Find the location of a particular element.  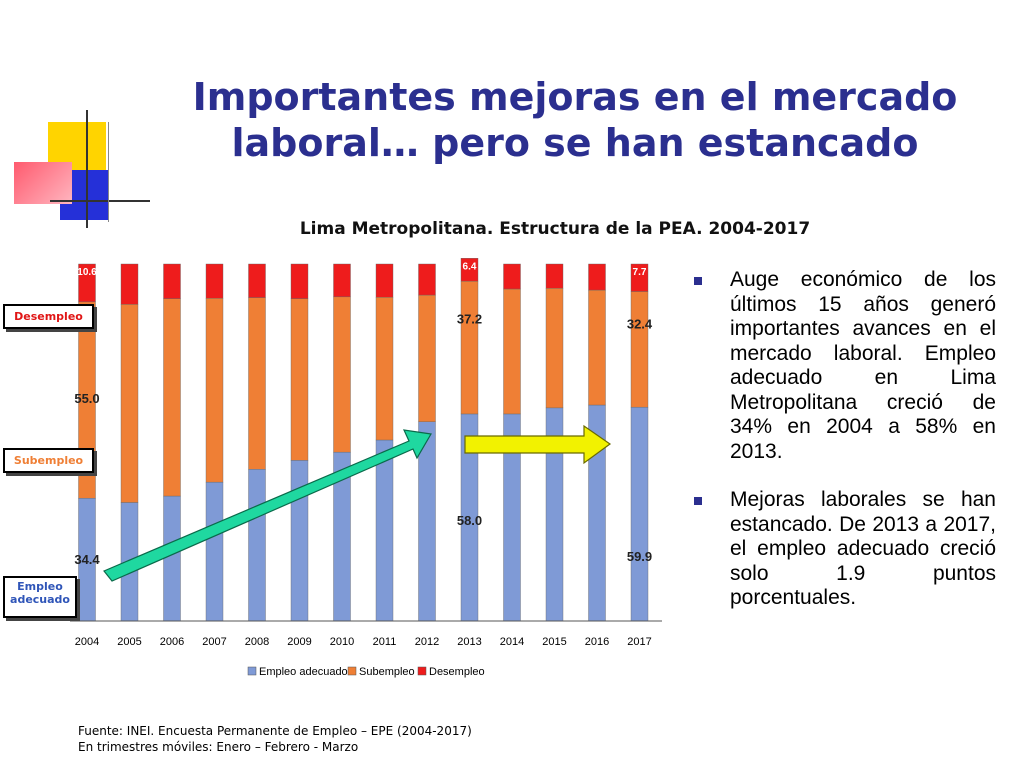

bar-subempleo-2015 is located at coordinates (554, 348).